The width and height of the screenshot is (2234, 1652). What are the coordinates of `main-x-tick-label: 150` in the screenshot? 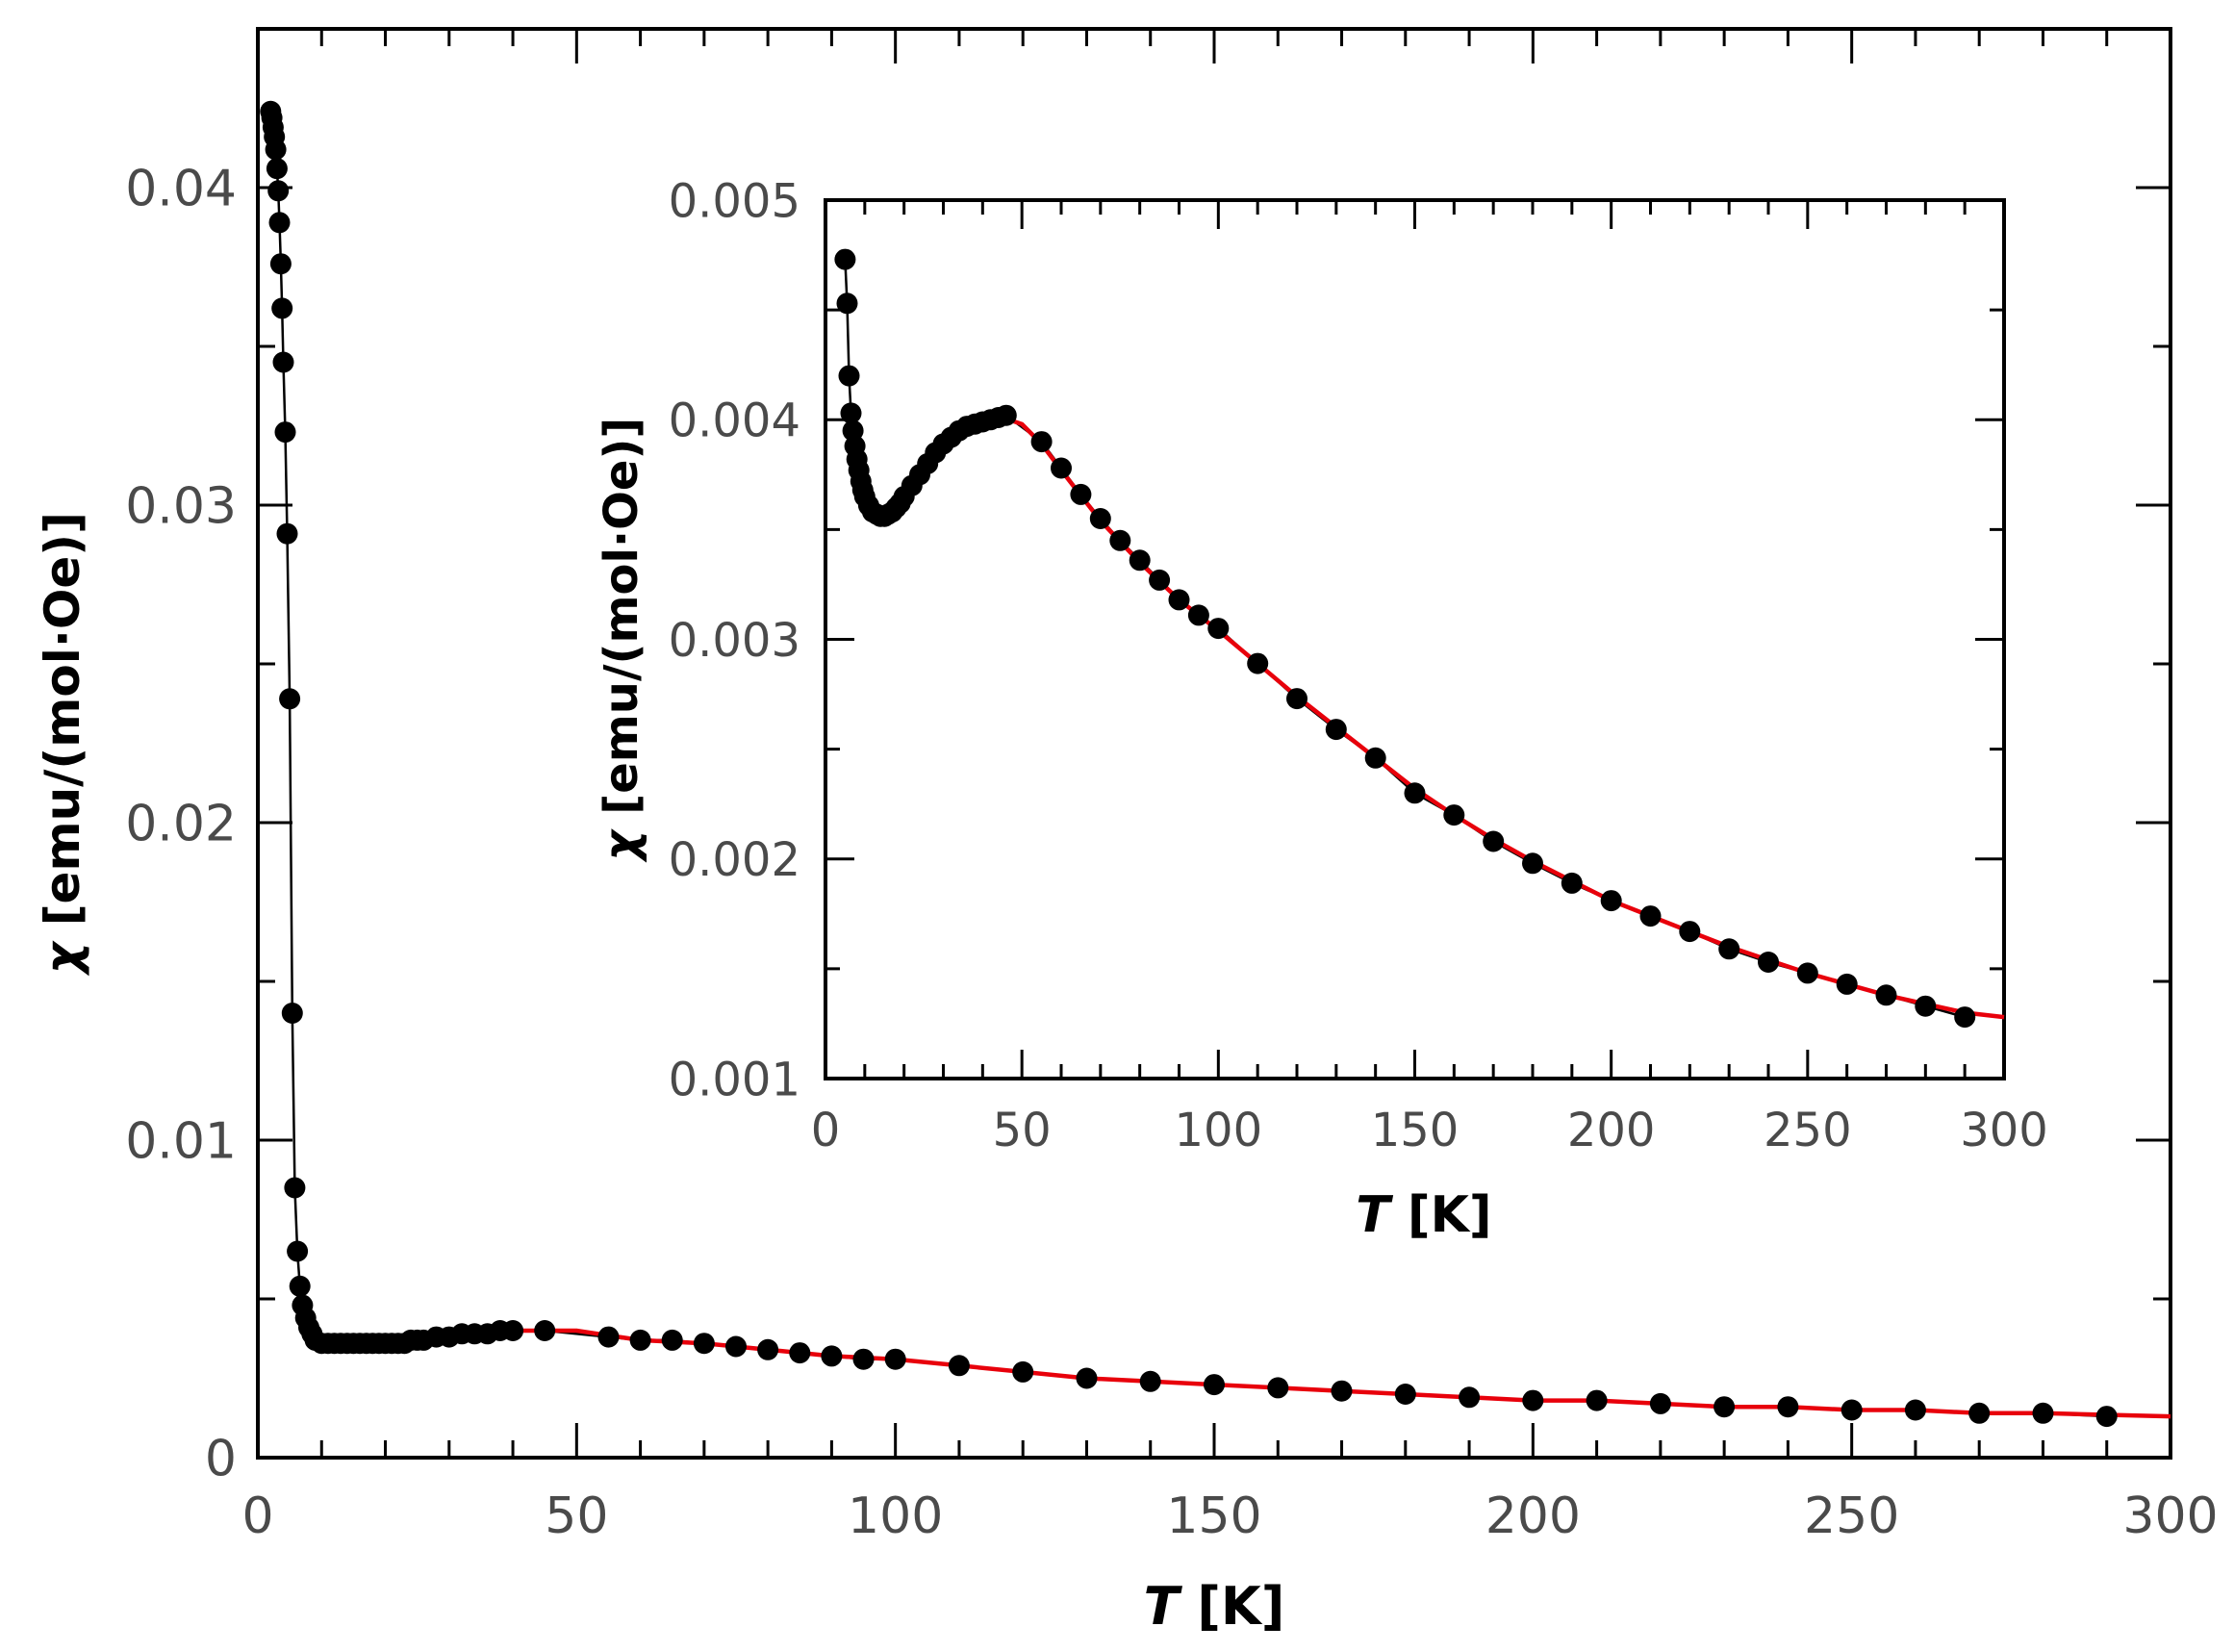 It's located at (1213, 1516).